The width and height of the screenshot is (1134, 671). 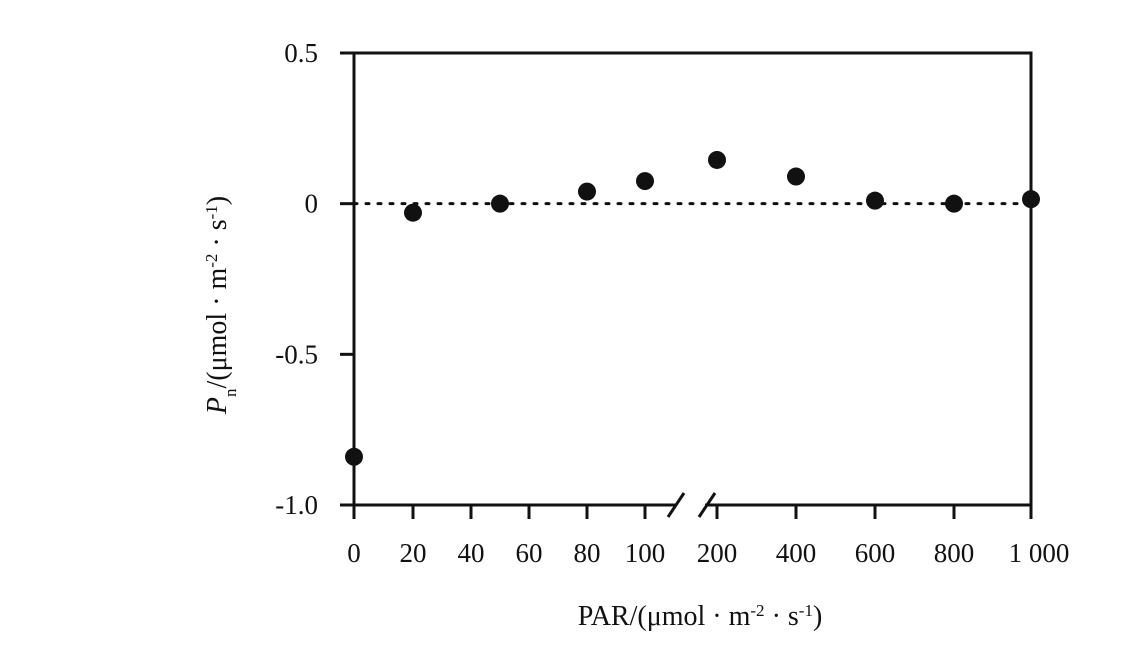 What do you see at coordinates (796, 553) in the screenshot?
I see `x-tick-label: 400` at bounding box center [796, 553].